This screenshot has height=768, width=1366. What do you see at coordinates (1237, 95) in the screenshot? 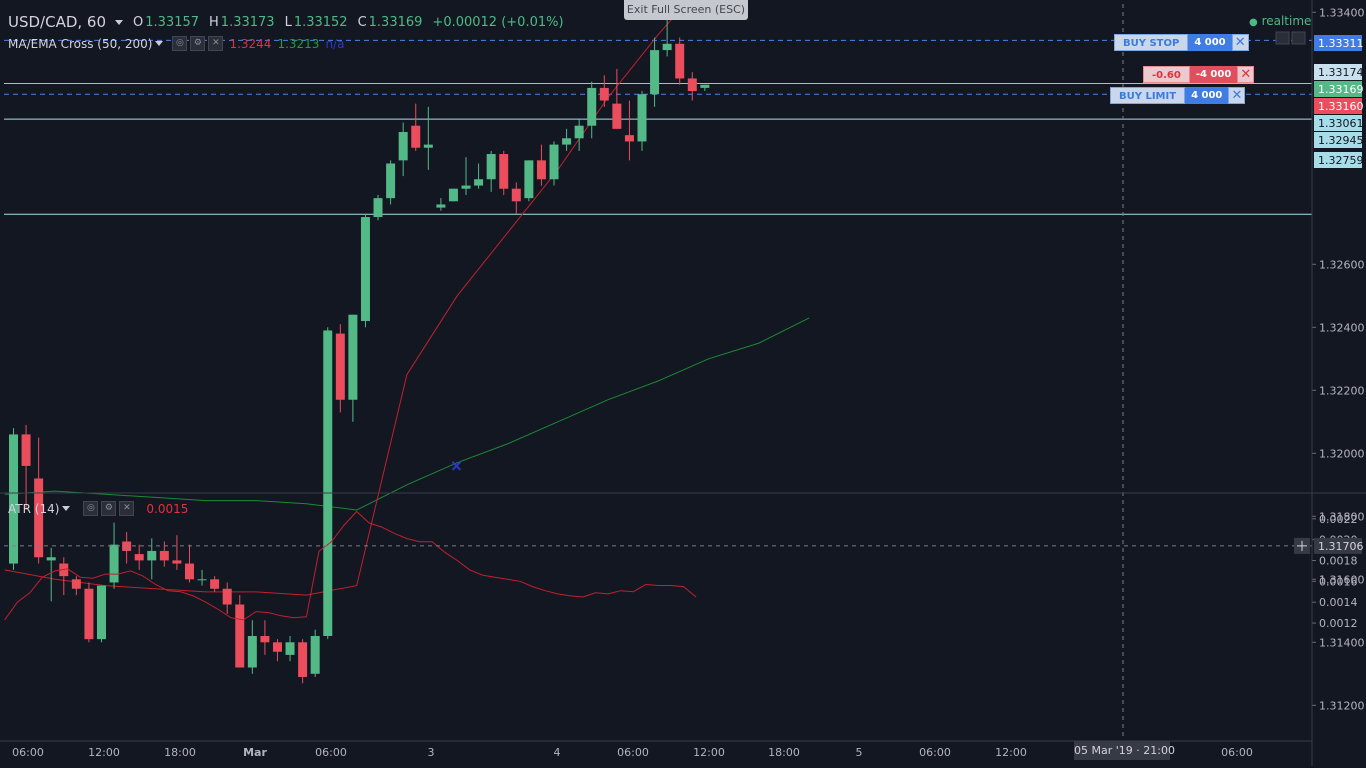
I see `buy-limit-cancel-icon: ✕` at bounding box center [1237, 95].